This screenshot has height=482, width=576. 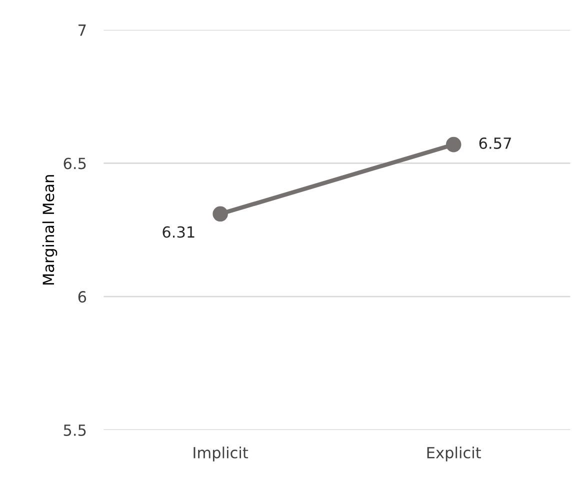 I want to click on y-tick-label: 5.5, so click(x=75, y=430).